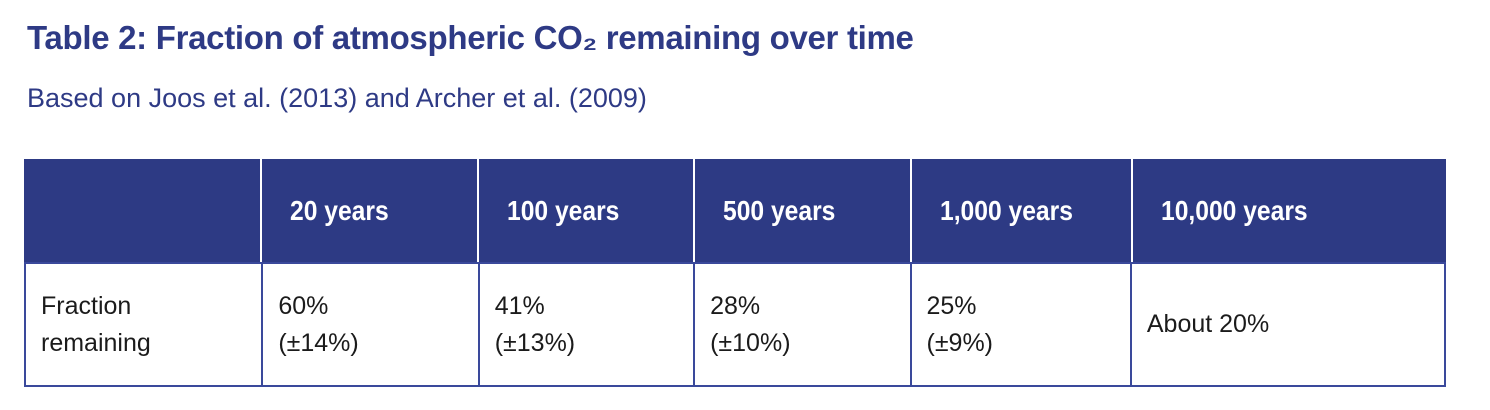 The height and width of the screenshot is (410, 1490). What do you see at coordinates (951, 305) in the screenshot?
I see `value-1000-years: 25%` at bounding box center [951, 305].